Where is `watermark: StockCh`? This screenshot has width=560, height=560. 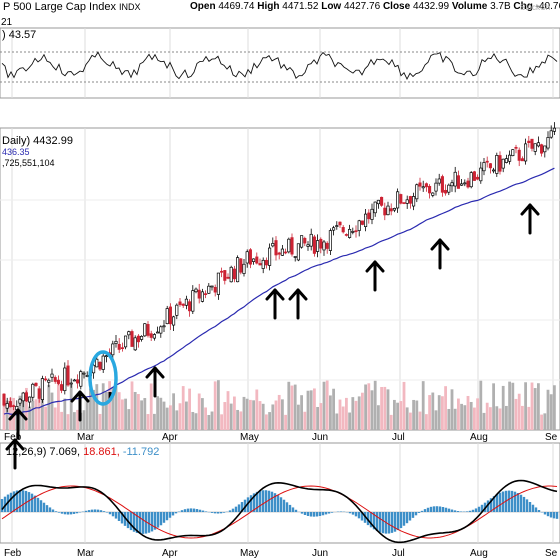
watermark: StockCh is located at coordinates (535, 7).